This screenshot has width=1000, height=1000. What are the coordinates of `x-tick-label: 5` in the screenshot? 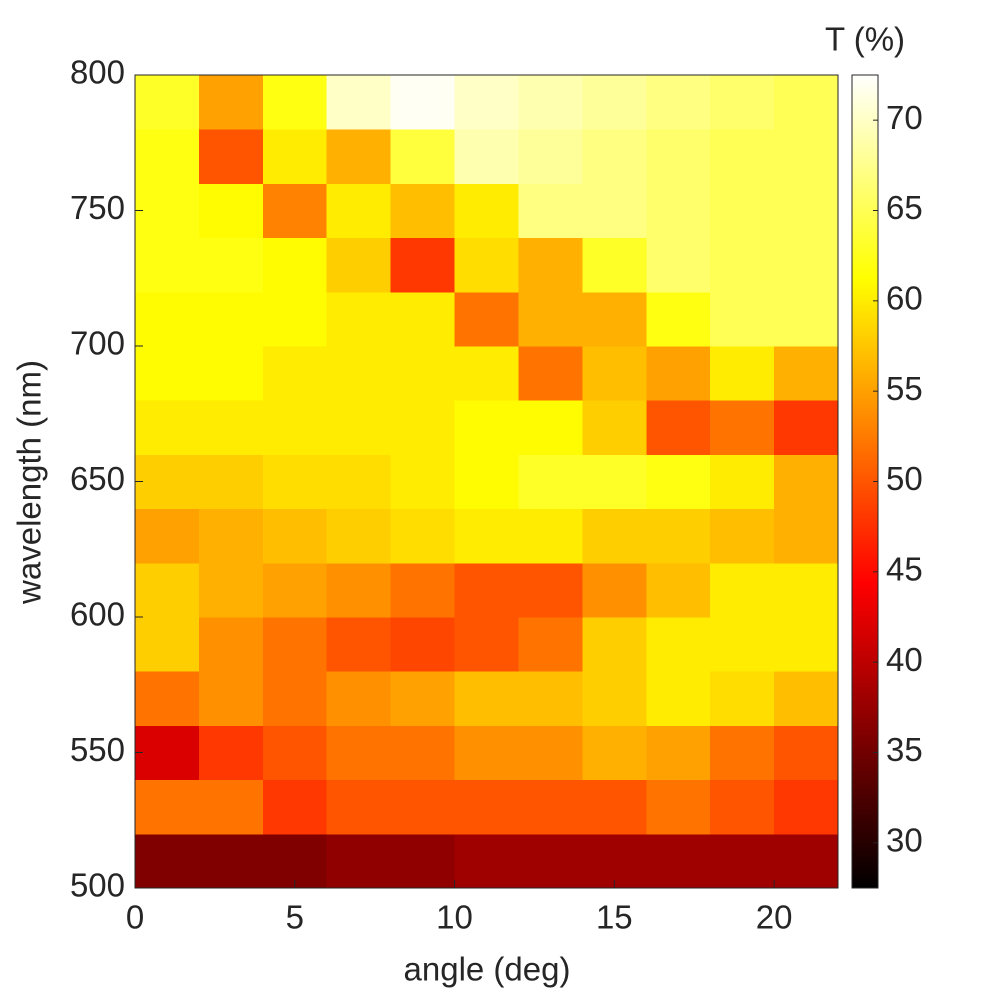 It's located at (295, 917).